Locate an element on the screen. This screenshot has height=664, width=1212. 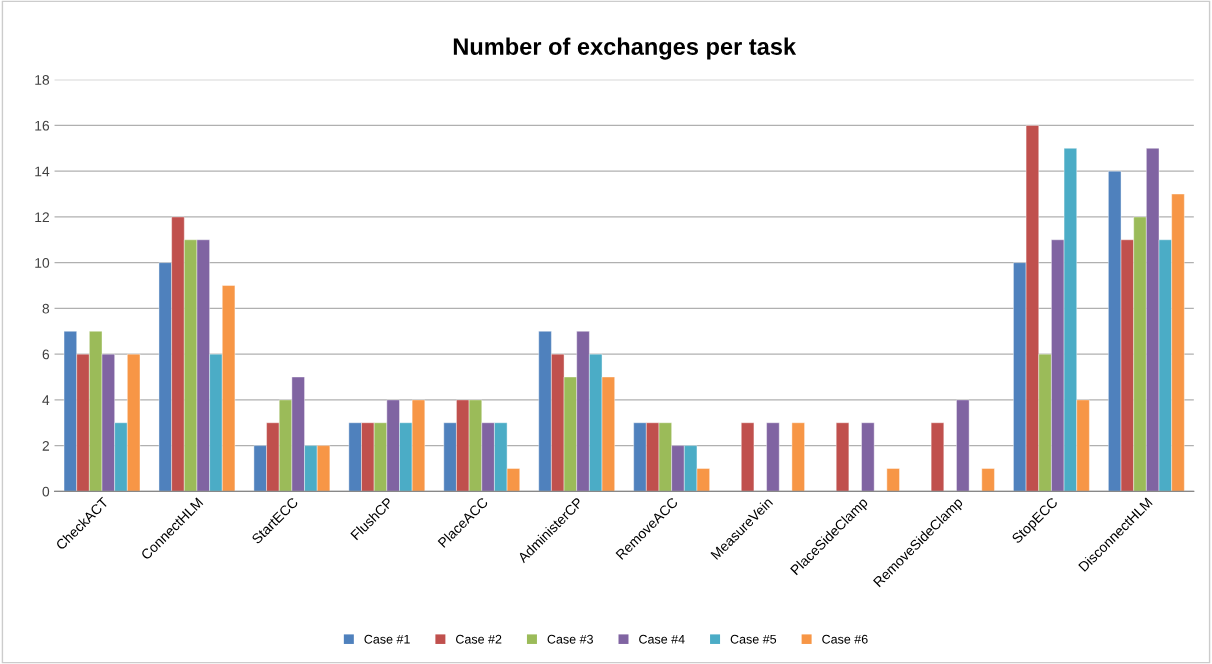
y-tick-label: 6 is located at coordinates (46, 354).